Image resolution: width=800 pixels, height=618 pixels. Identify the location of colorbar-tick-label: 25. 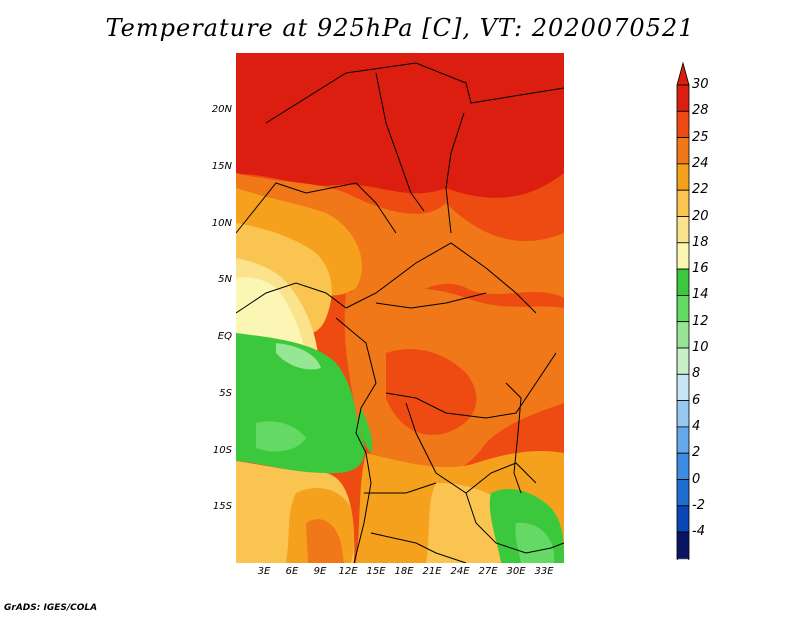
(700, 137).